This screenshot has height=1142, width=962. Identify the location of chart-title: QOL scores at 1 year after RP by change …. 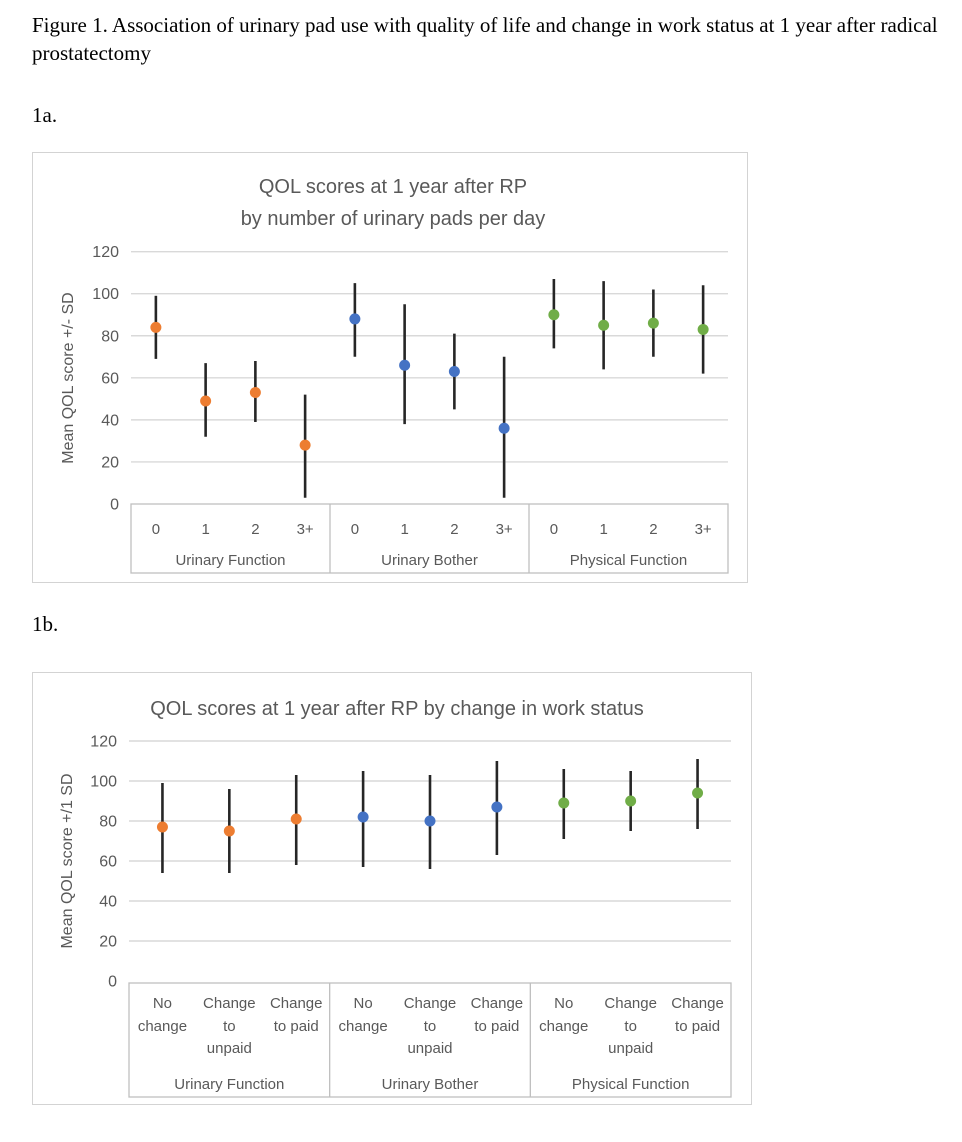
(397, 709).